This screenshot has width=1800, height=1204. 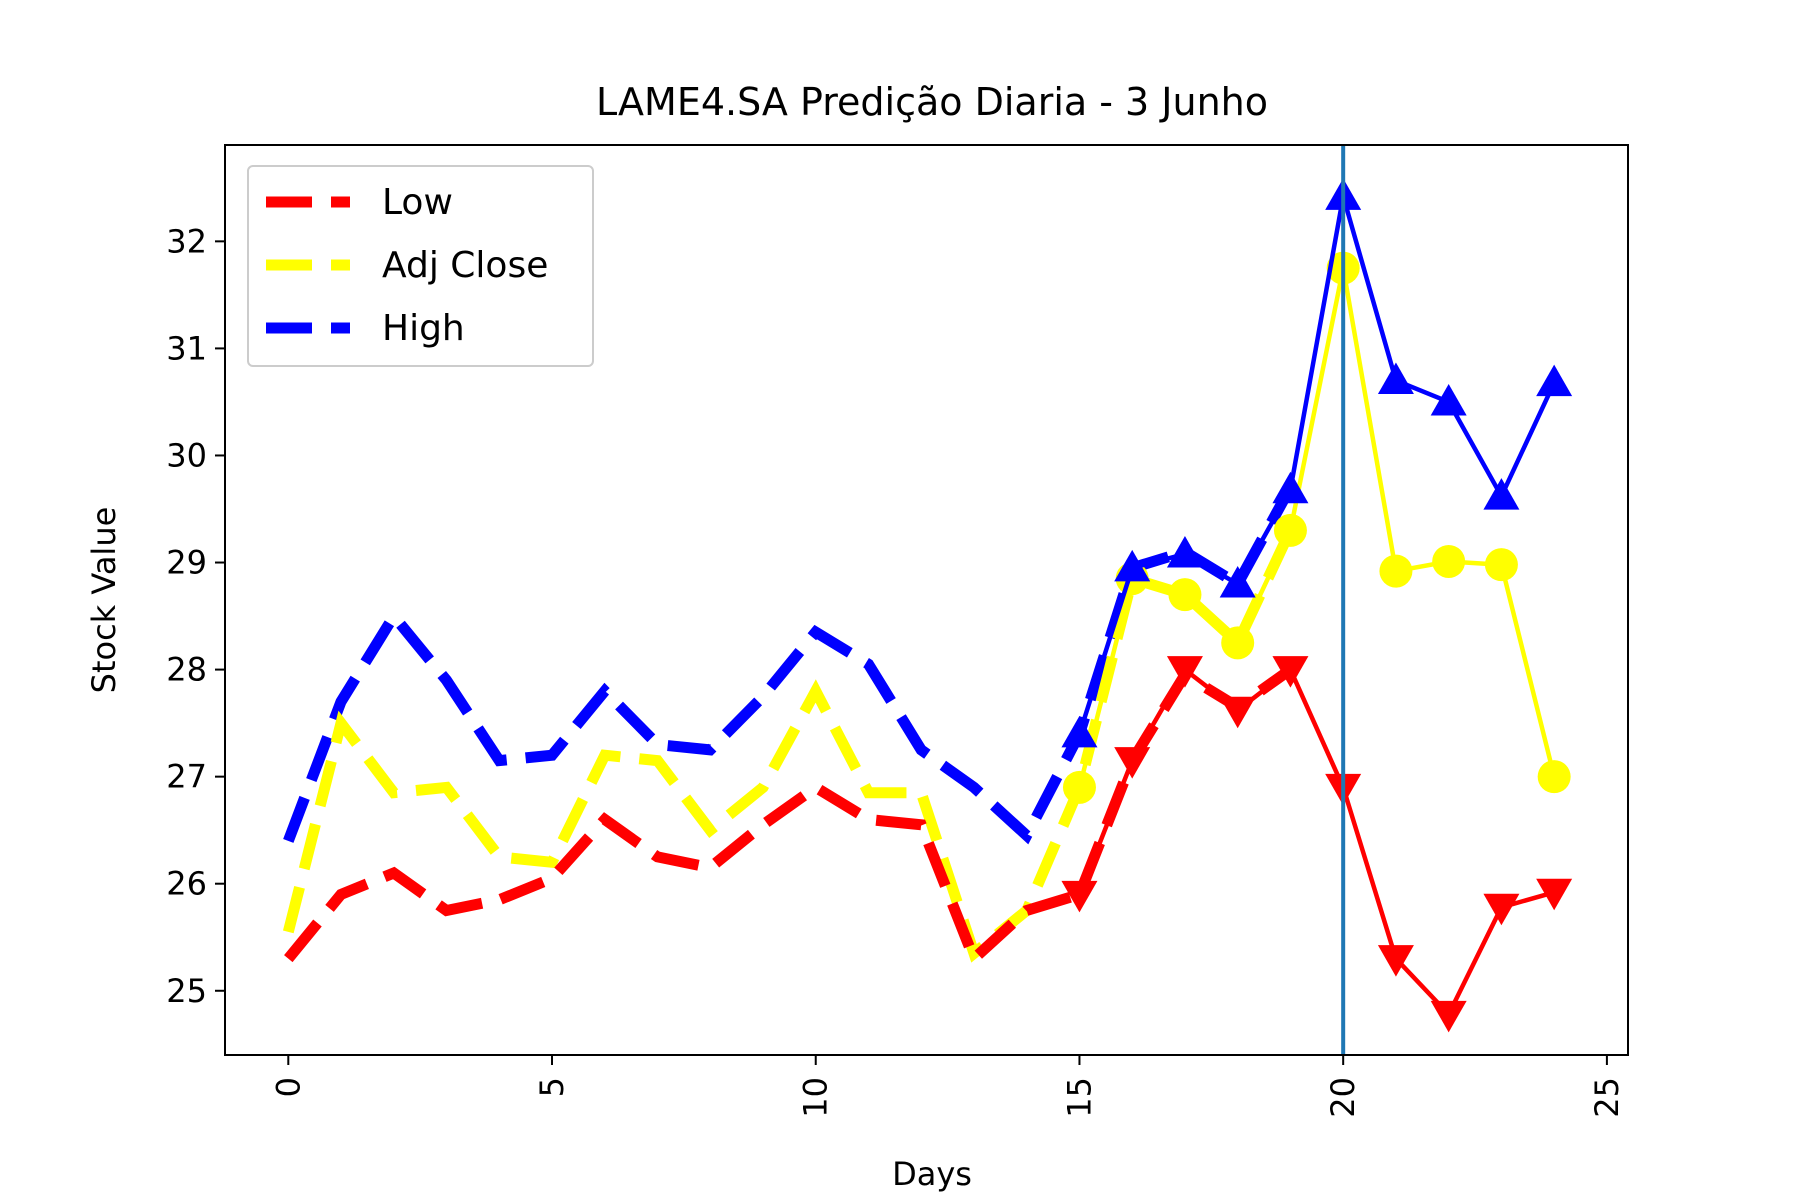 What do you see at coordinates (417, 202) in the screenshot?
I see `legend-label-low: Low` at bounding box center [417, 202].